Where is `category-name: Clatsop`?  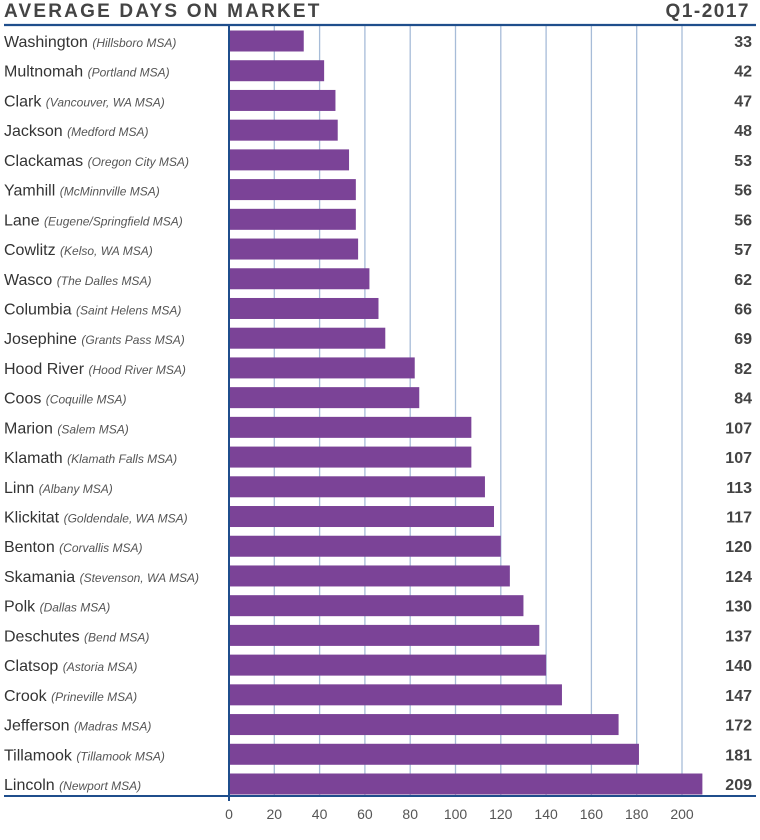 category-name: Clatsop is located at coordinates (33, 666).